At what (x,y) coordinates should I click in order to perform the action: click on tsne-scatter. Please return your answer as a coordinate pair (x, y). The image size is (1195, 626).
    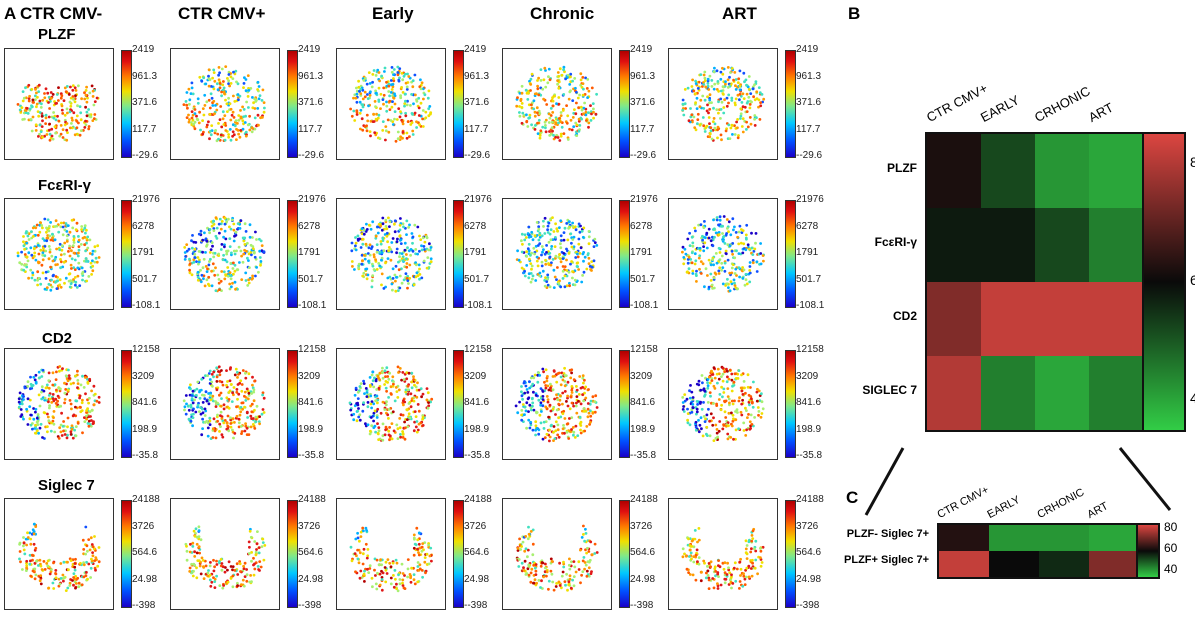
    Looking at the image, I should click on (557, 254).